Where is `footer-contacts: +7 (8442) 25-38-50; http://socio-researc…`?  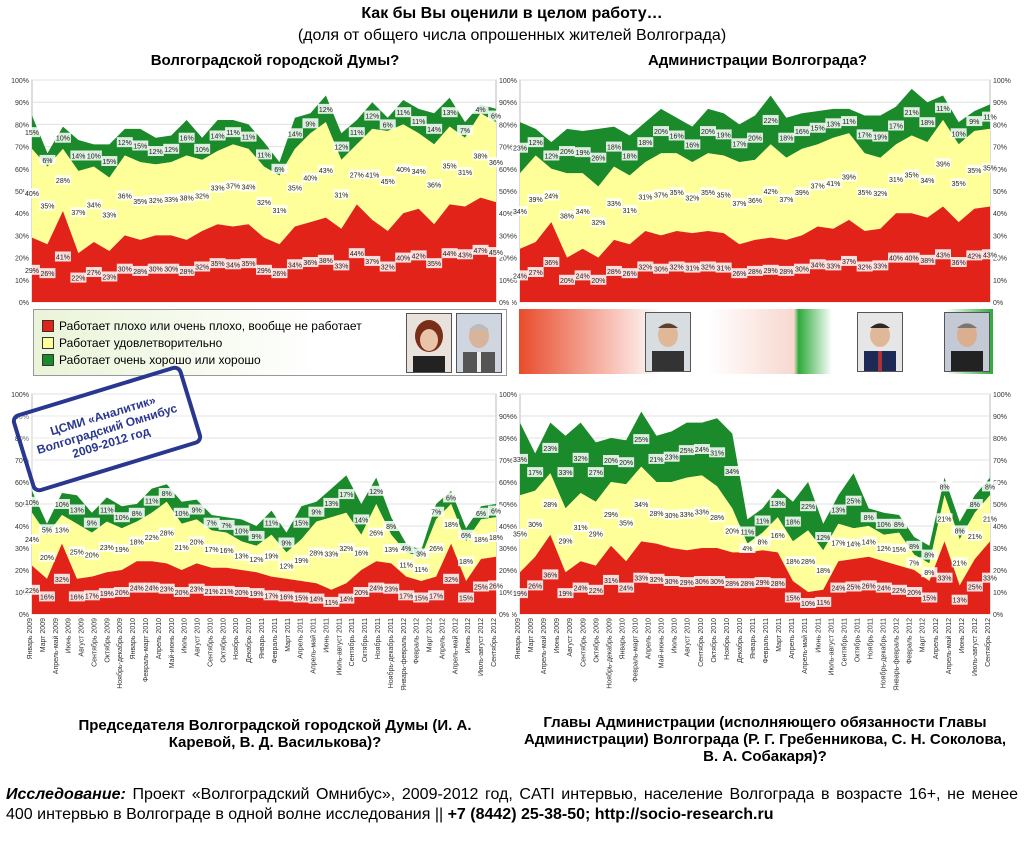 footer-contacts: +7 (8442) 25-38-50; http://socio-researc… is located at coordinates (610, 814).